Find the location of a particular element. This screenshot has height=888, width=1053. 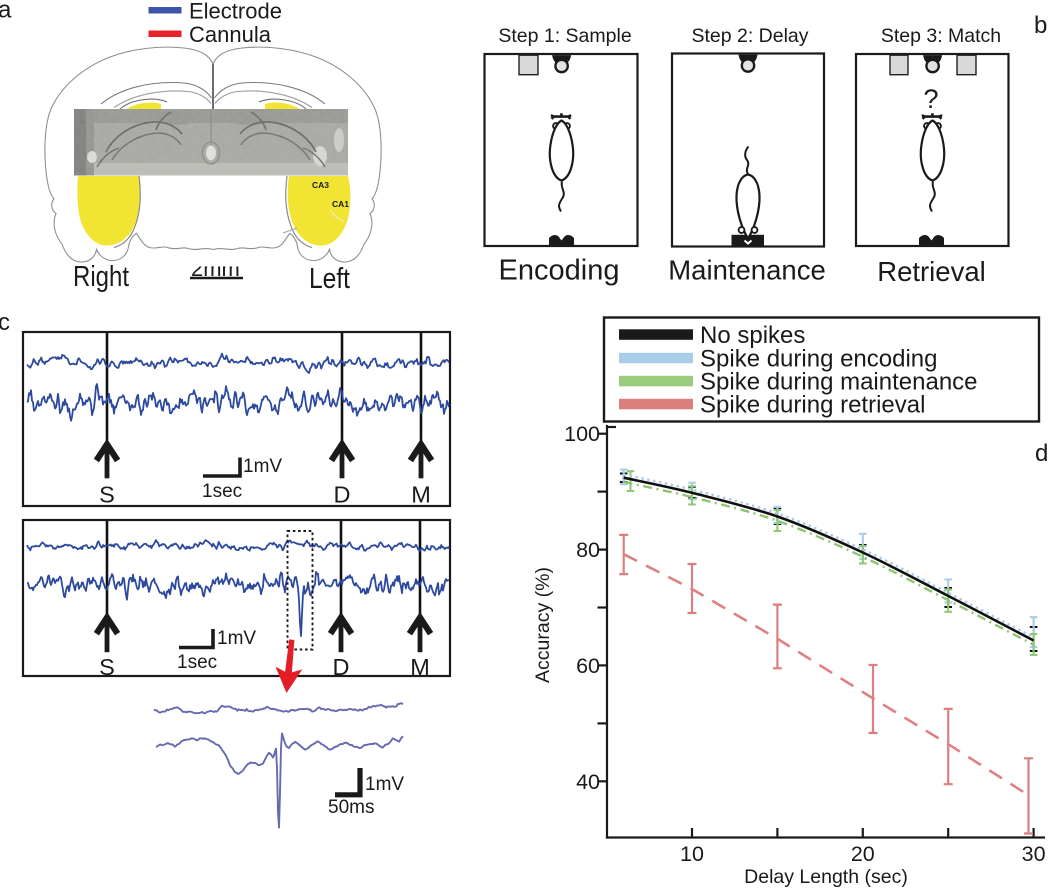

svg-text: 100 is located at coordinates (582, 434).